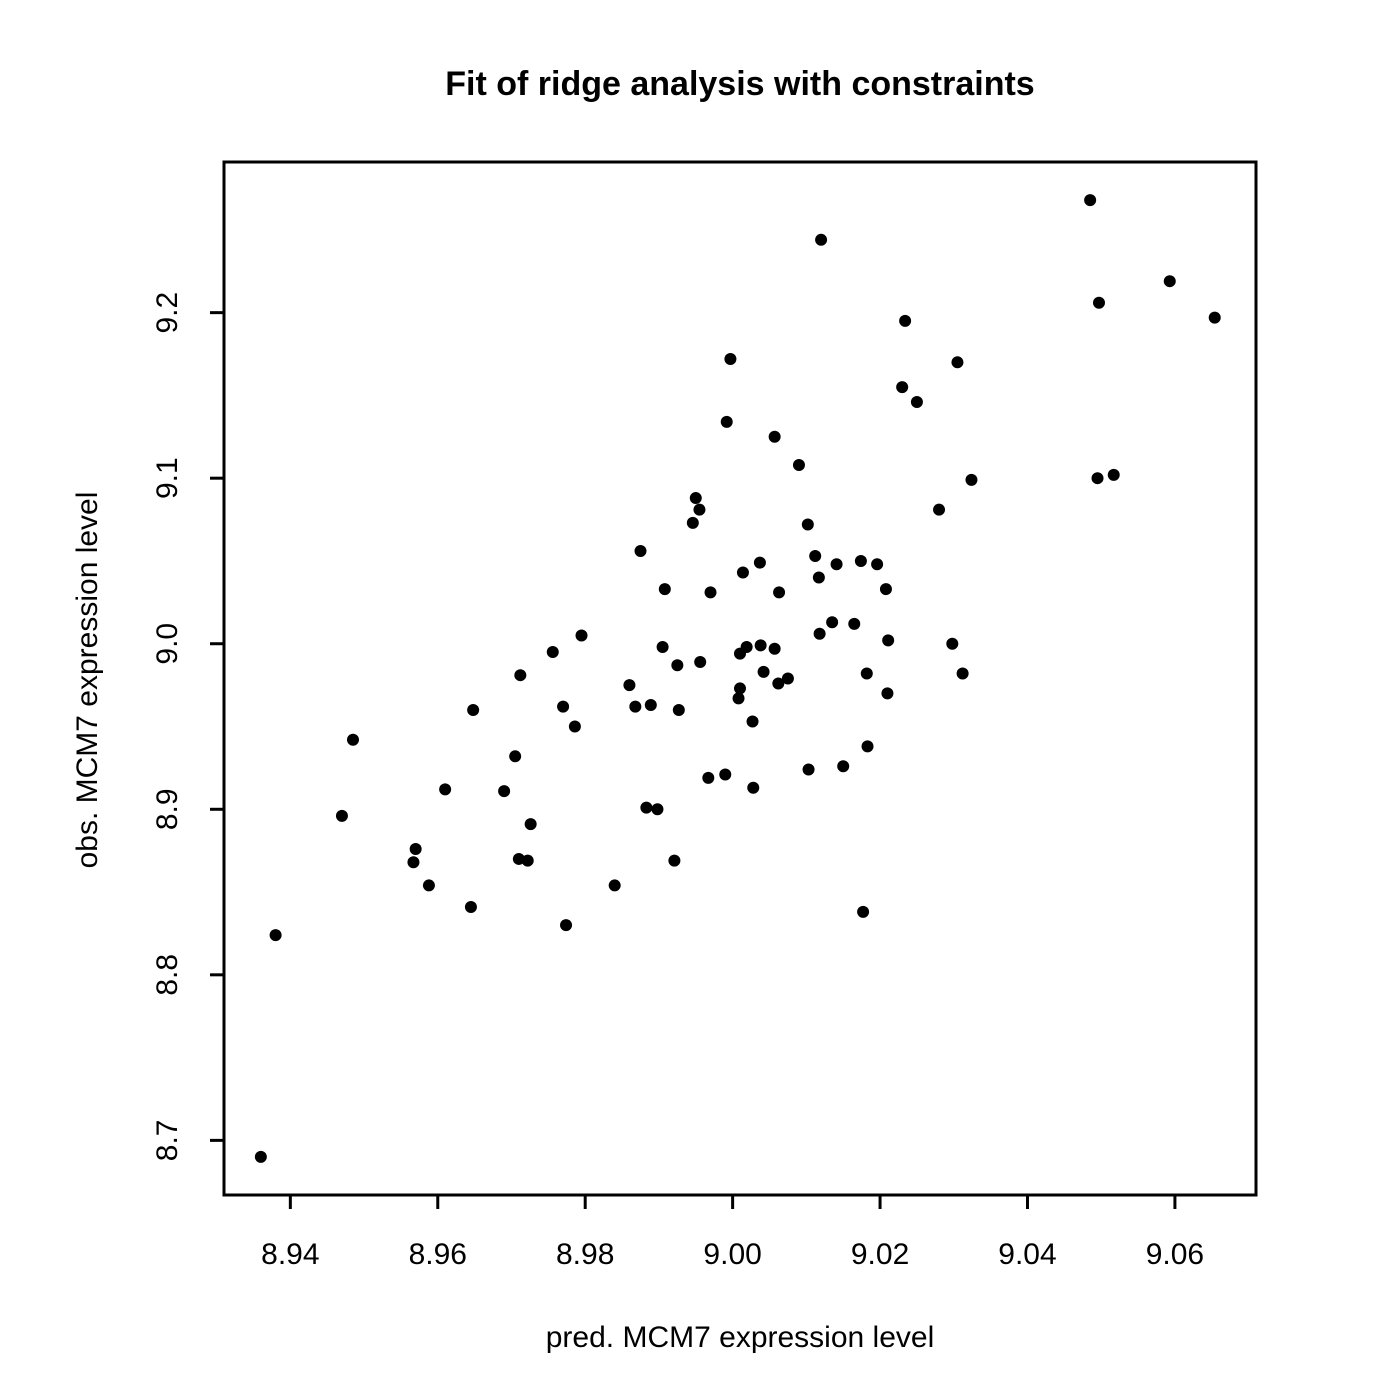  What do you see at coordinates (1175, 1254) in the screenshot?
I see `x-tick-label: 9.06` at bounding box center [1175, 1254].